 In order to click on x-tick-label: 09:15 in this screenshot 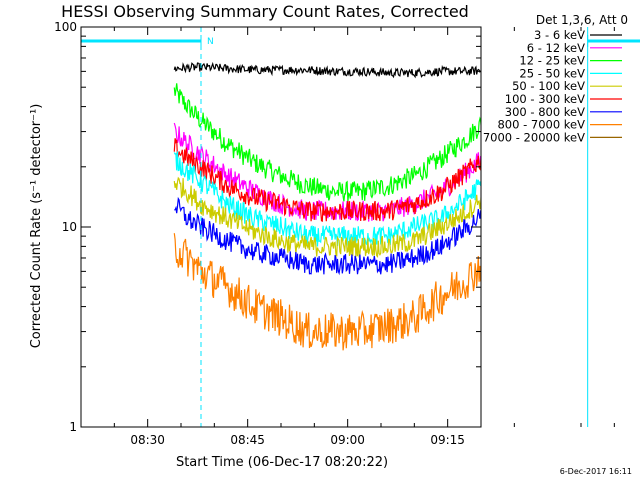, I will do `click(447, 440)`.